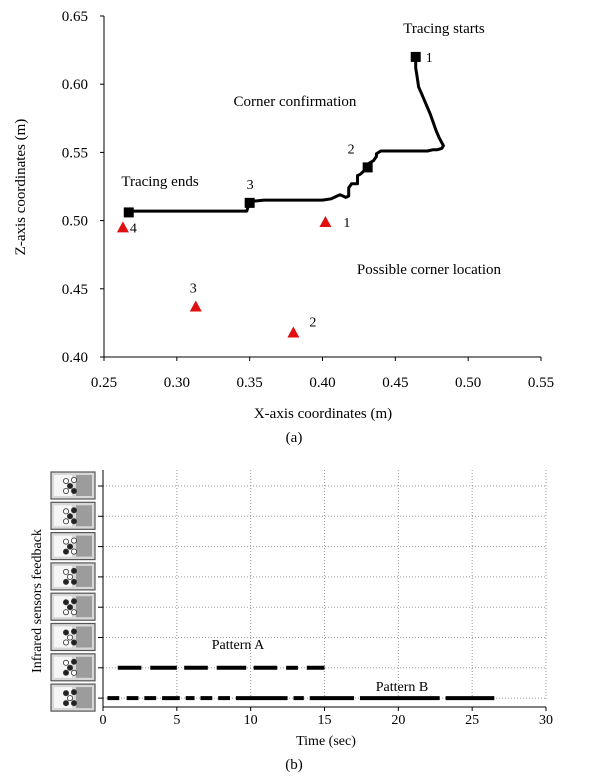 The image size is (589, 776). What do you see at coordinates (429, 270) in the screenshot?
I see `annotation-possible-corner-location: Possible corner location` at bounding box center [429, 270].